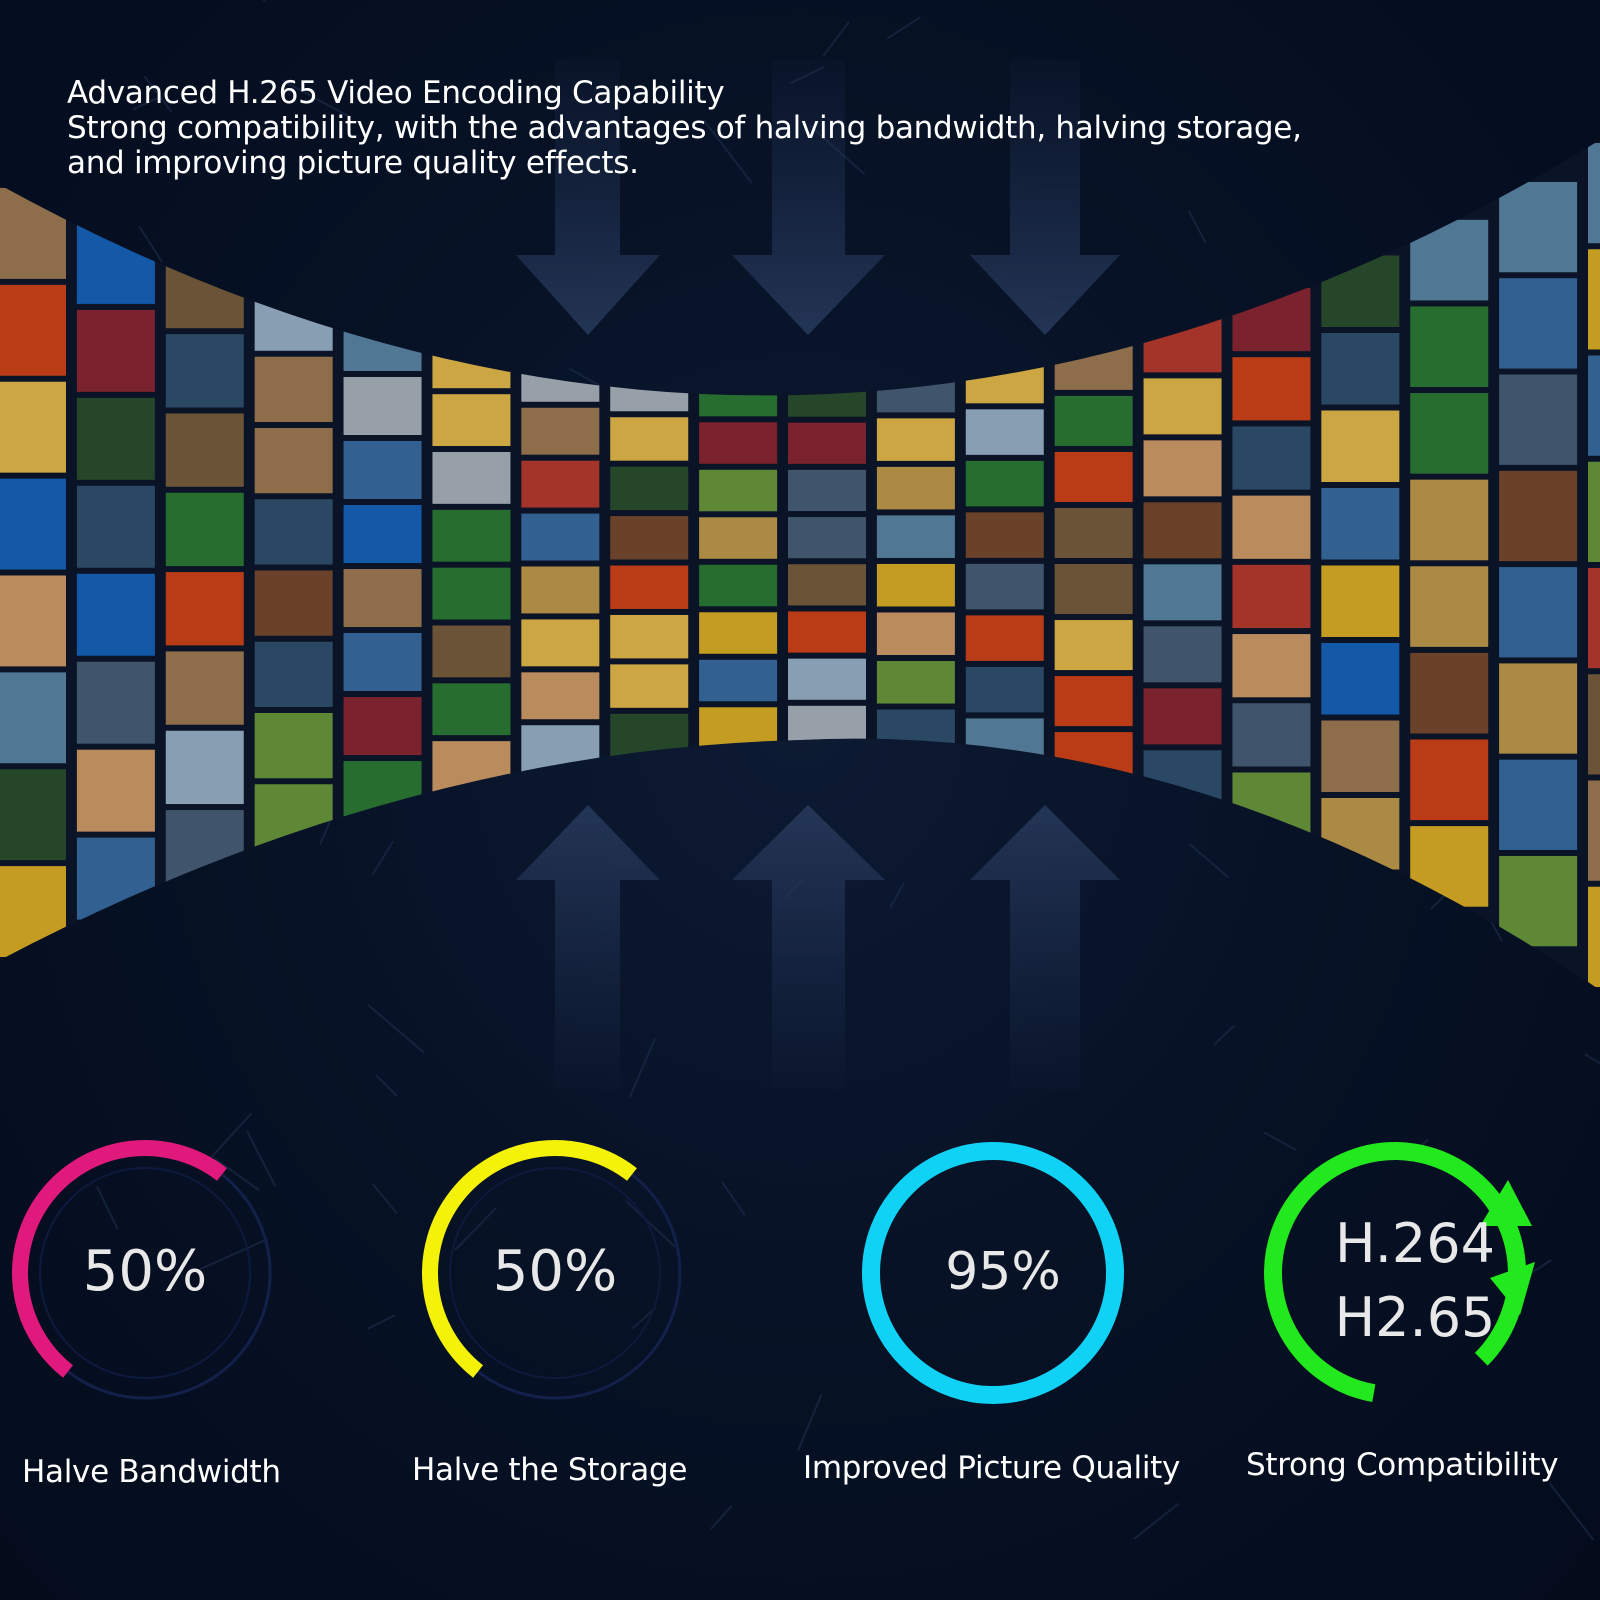 Image resolution: width=1600 pixels, height=1600 pixels. I want to click on picture-quality-value: 95%, so click(1003, 1272).